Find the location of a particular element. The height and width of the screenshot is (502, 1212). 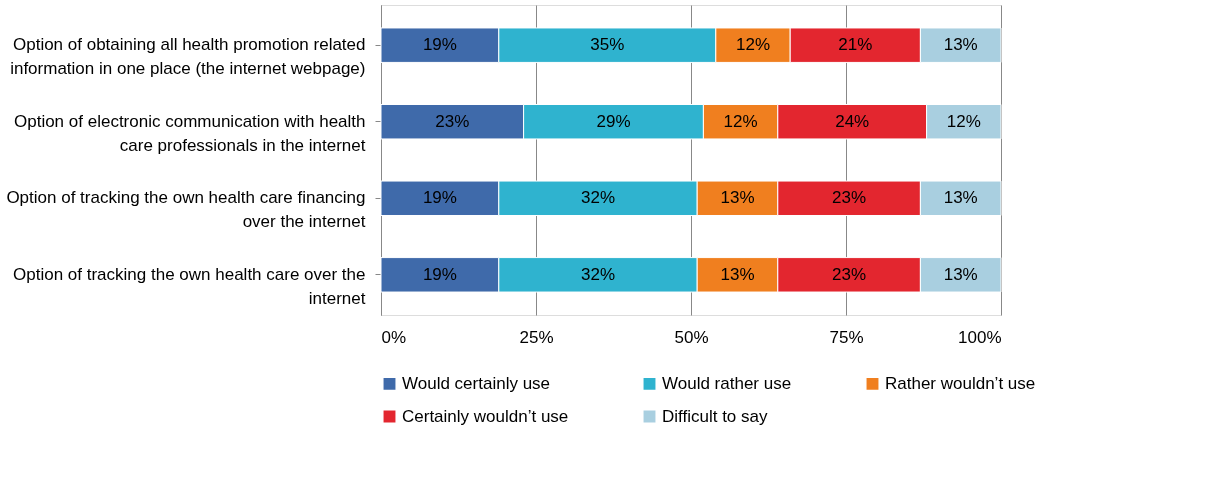

data-label: 24% is located at coordinates (852, 121).